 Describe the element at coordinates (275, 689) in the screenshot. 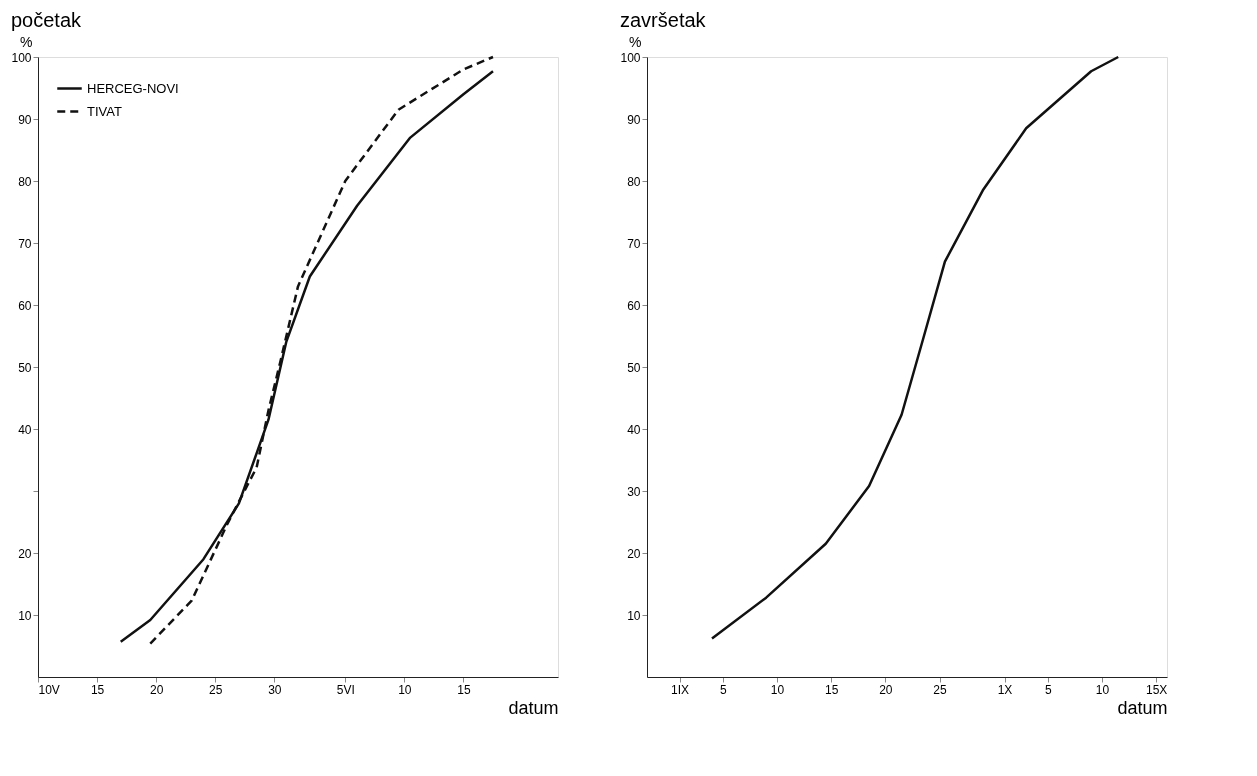

I see `x-tick-label: 30` at that location.